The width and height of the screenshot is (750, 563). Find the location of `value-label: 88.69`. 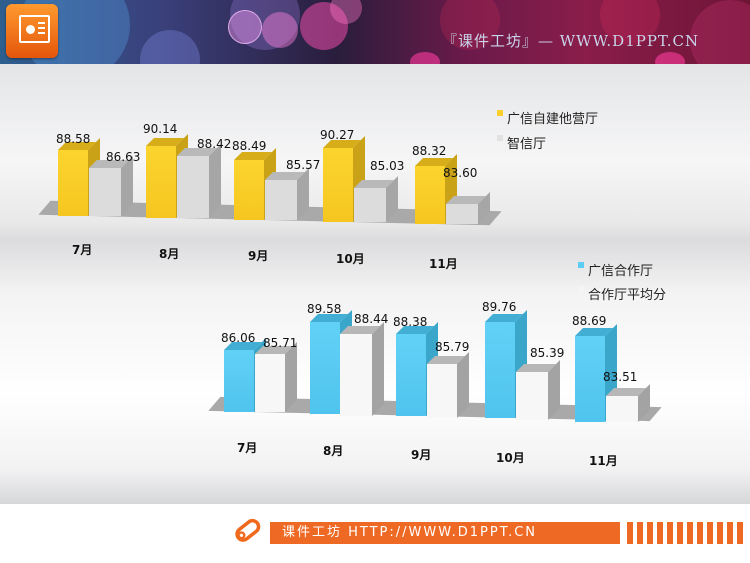

value-label: 88.69 is located at coordinates (589, 321).